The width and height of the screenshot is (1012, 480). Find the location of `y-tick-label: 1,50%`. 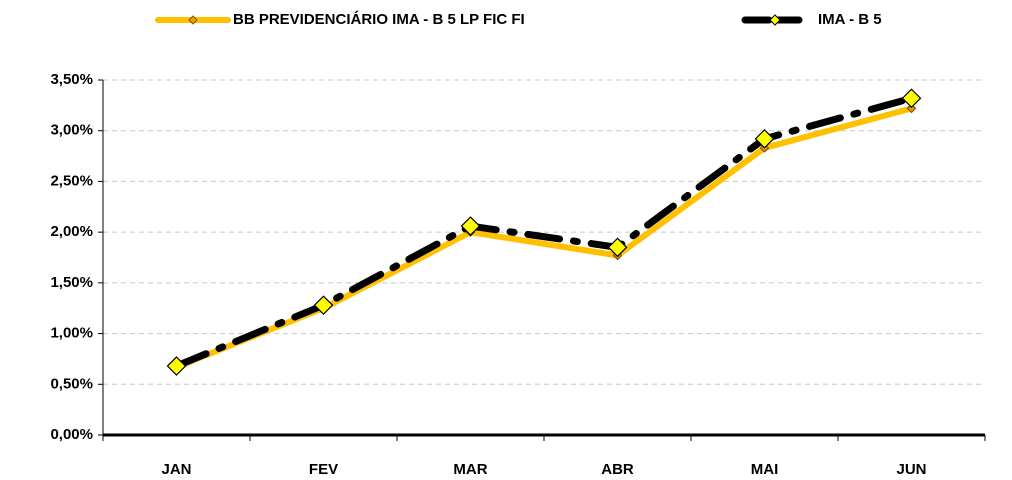

y-tick-label: 1,50% is located at coordinates (71, 282).